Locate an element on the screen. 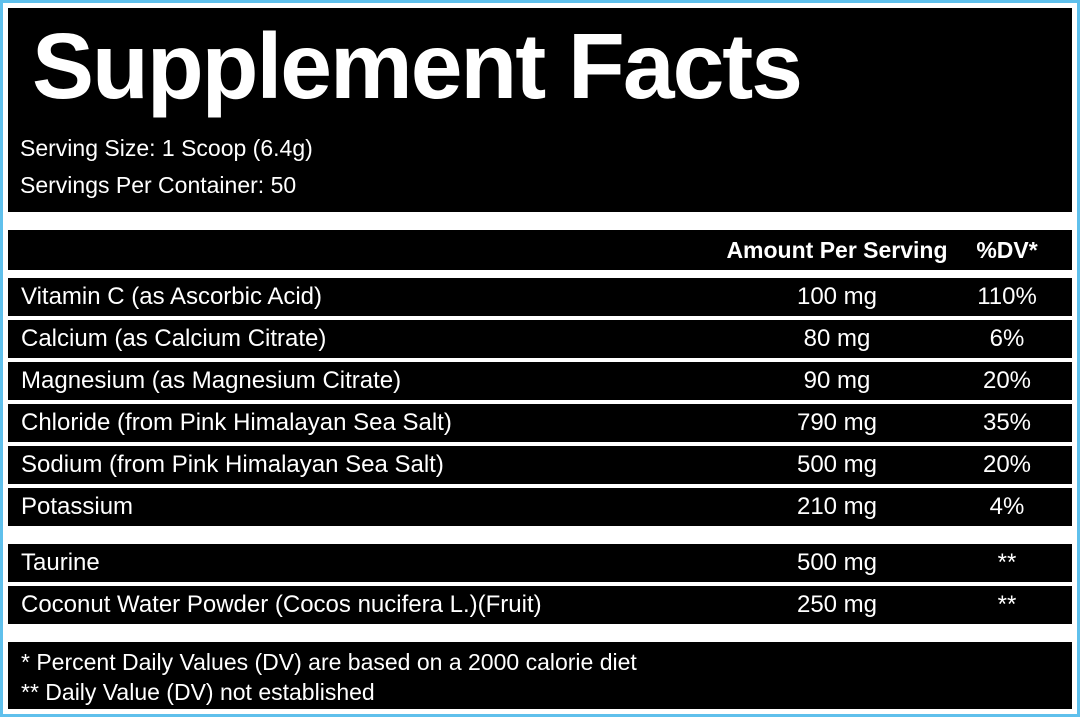  footnote-dv-not-established: ** Daily Value (DV) not established is located at coordinates (198, 692).